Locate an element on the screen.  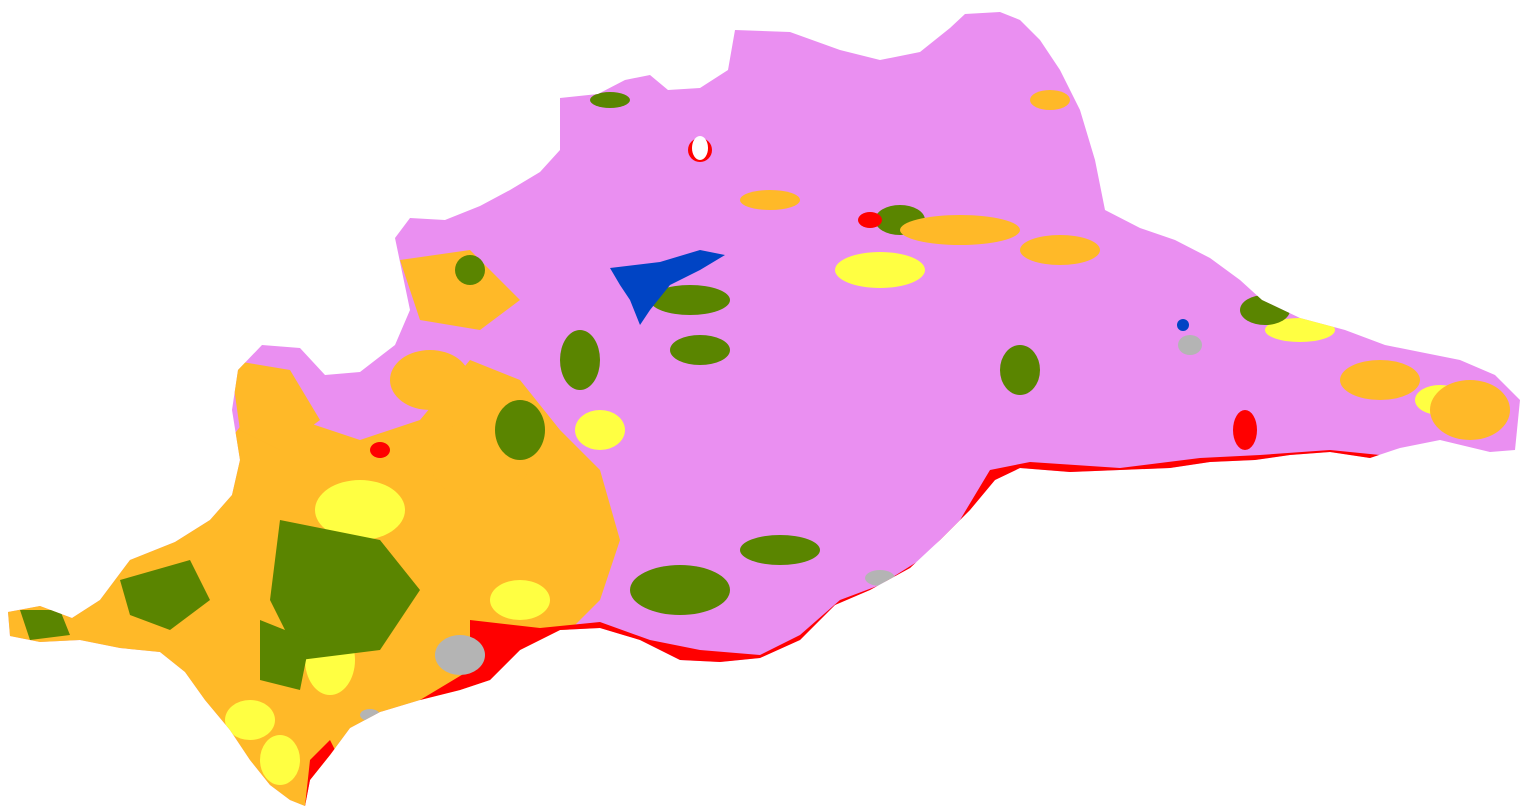
shrubland-north is located at coordinates (460, 290).